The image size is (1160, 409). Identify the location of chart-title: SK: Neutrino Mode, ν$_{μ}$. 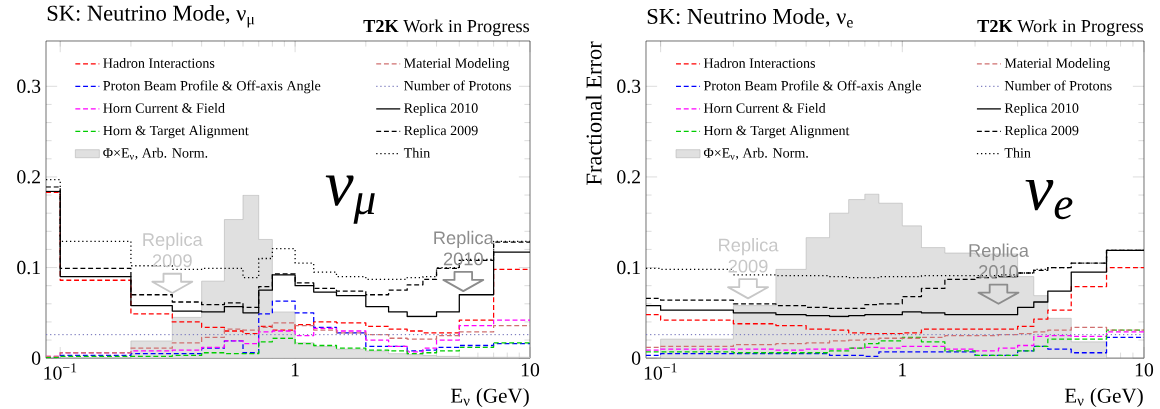
(151, 16).